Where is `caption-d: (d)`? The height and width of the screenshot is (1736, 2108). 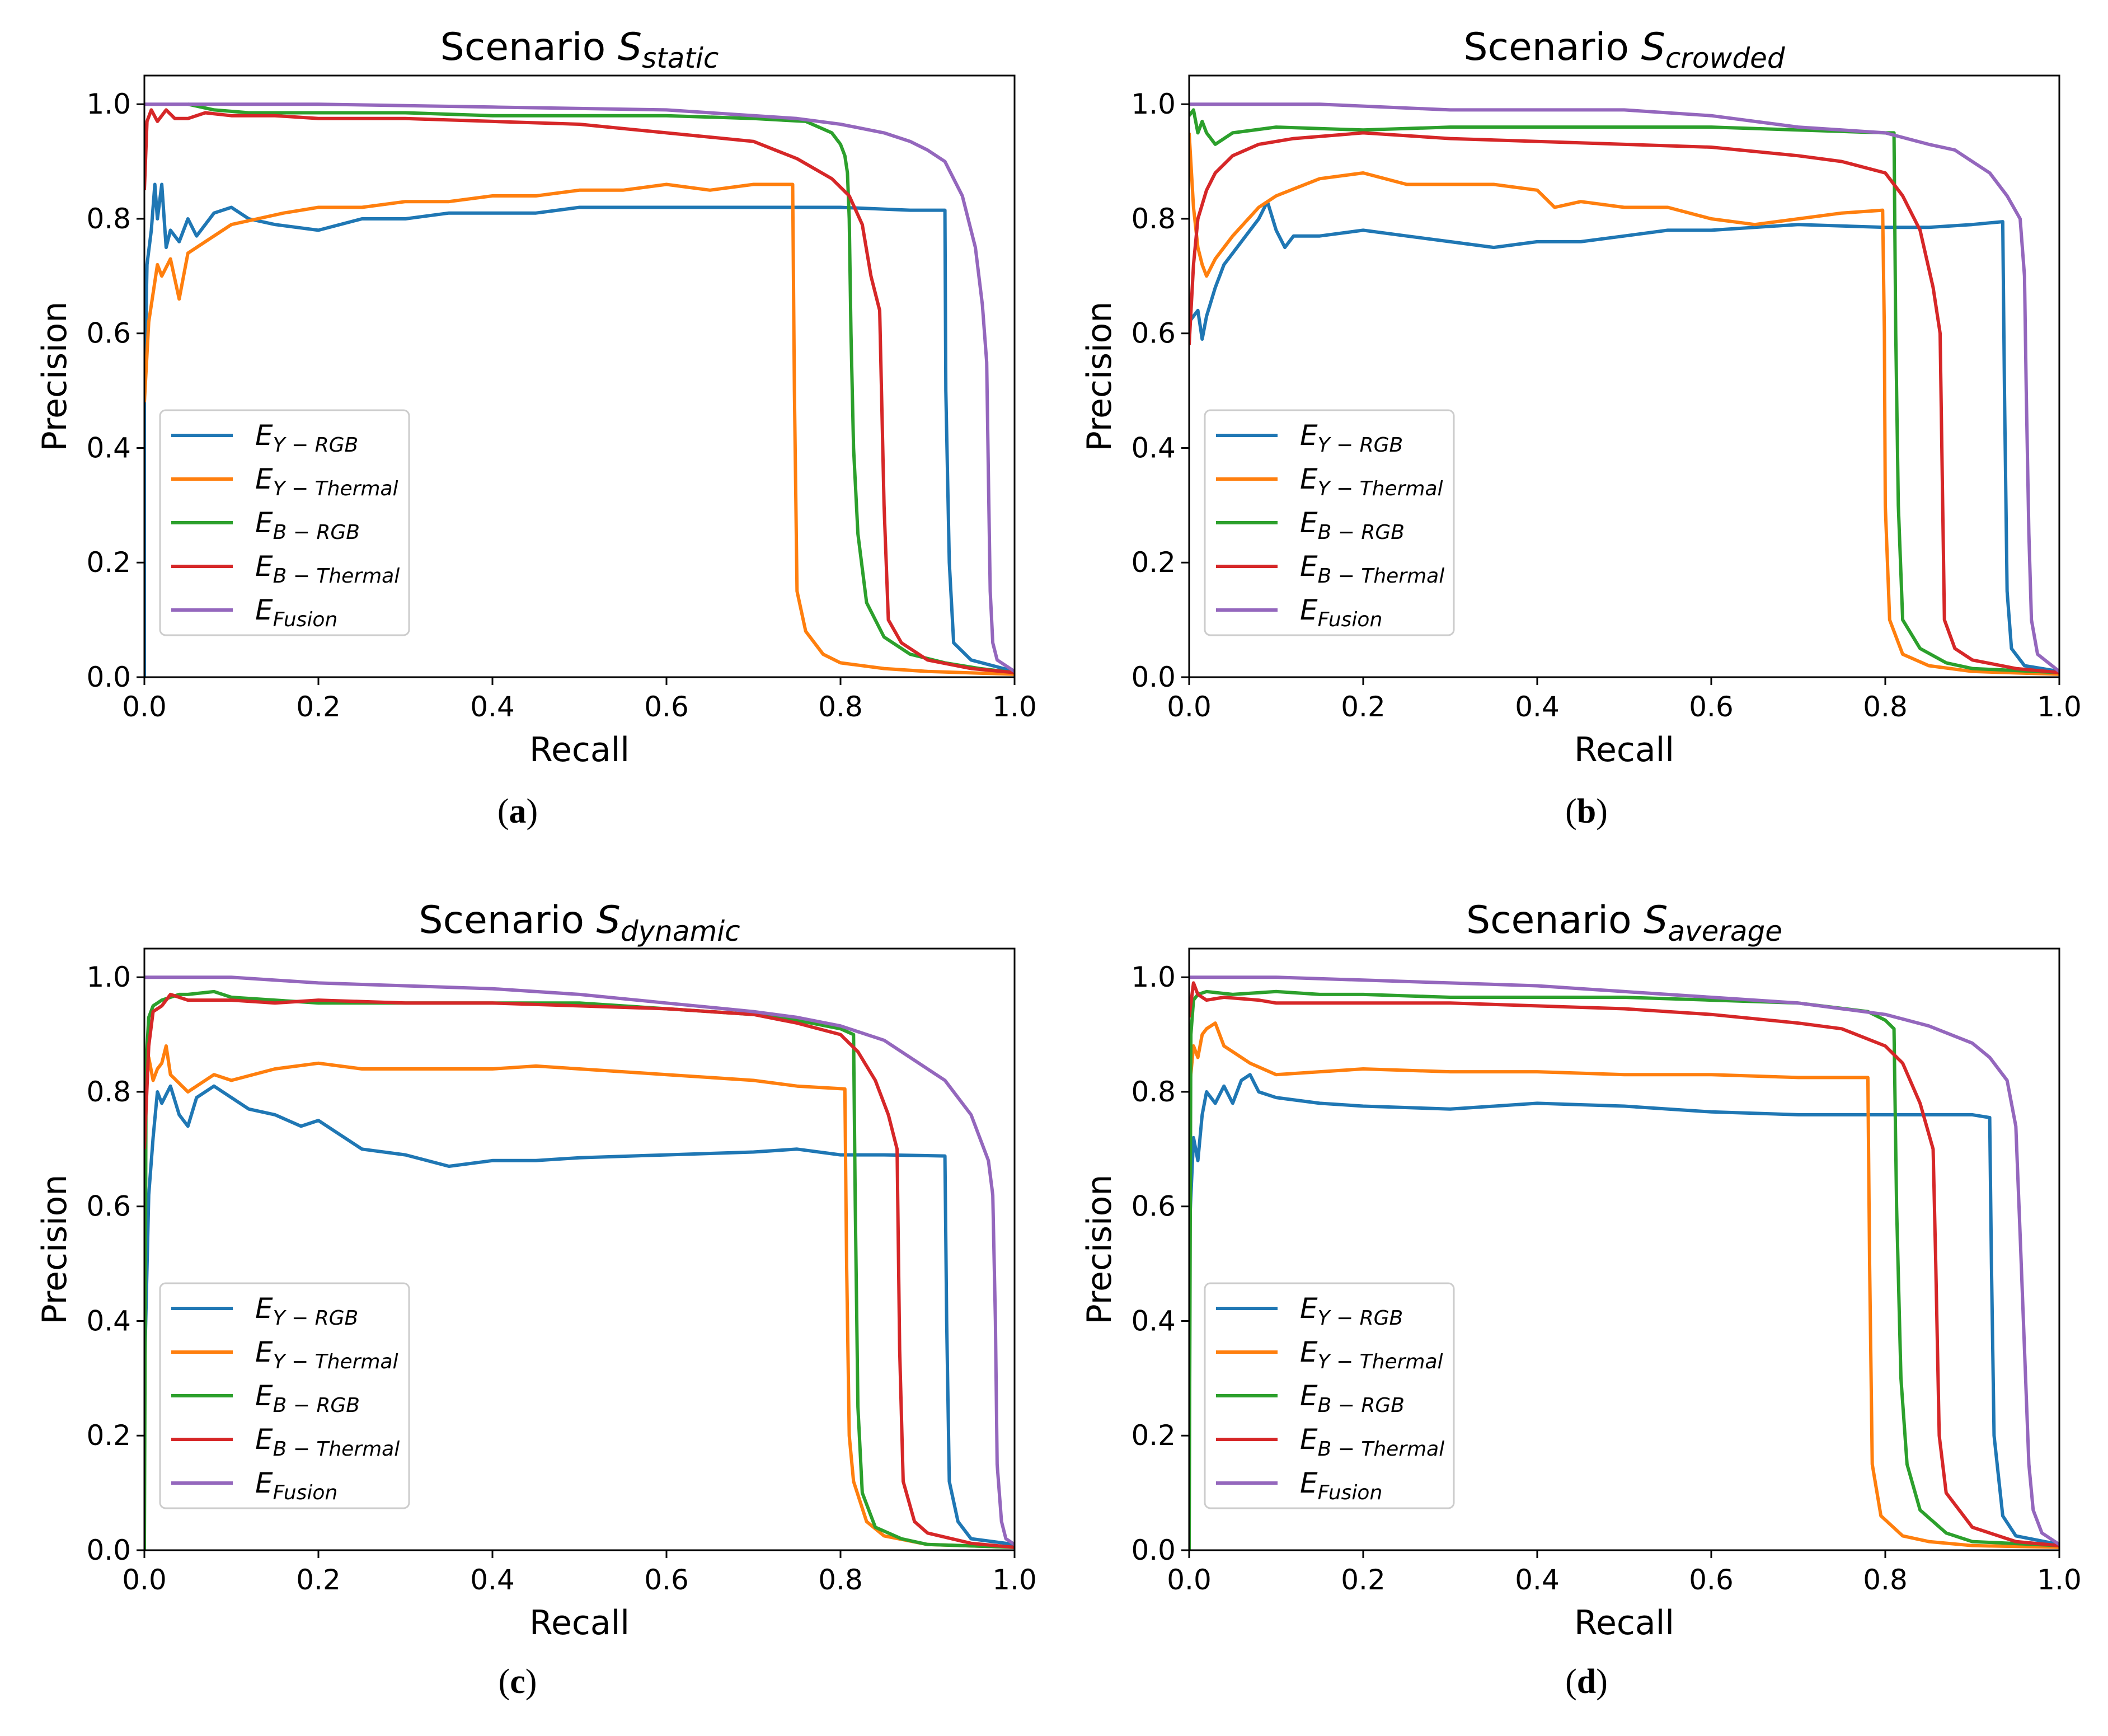 caption-d: (d) is located at coordinates (1586, 1682).